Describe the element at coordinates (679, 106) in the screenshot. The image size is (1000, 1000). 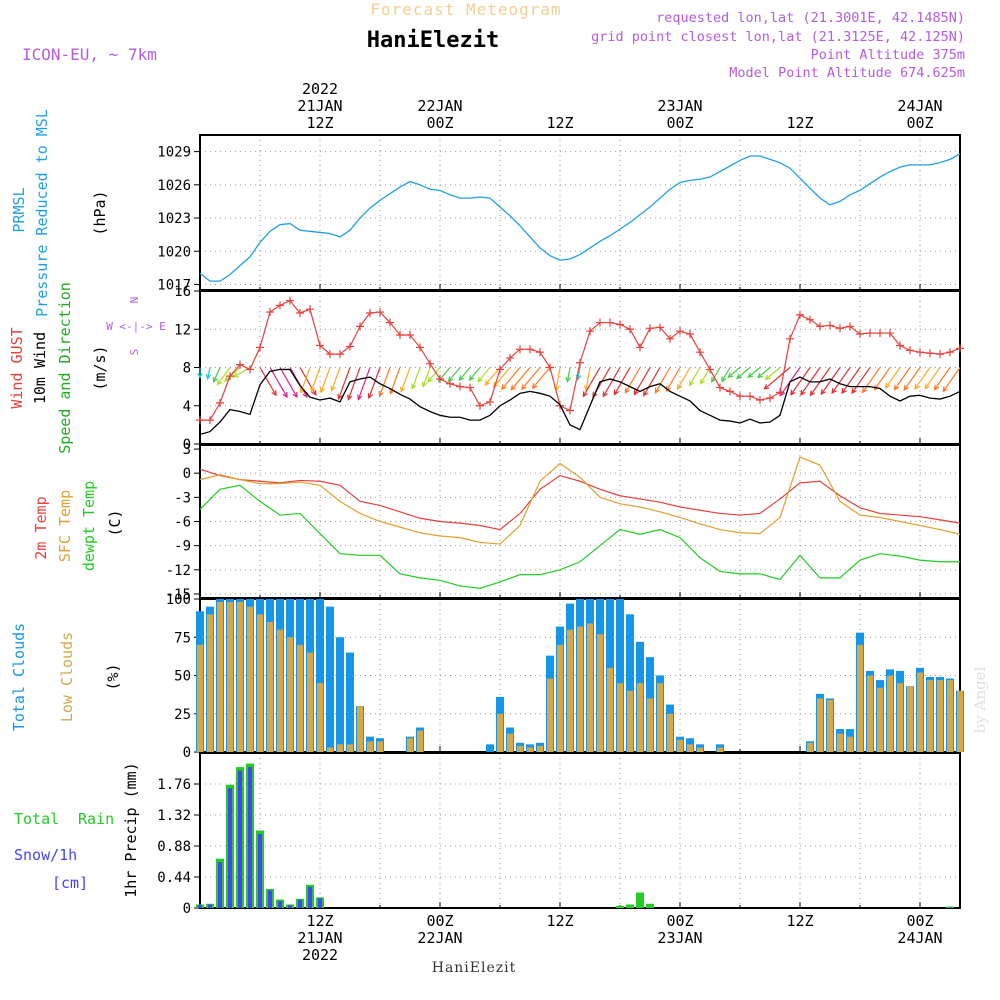
I see `top-time-label: 23JAN` at that location.